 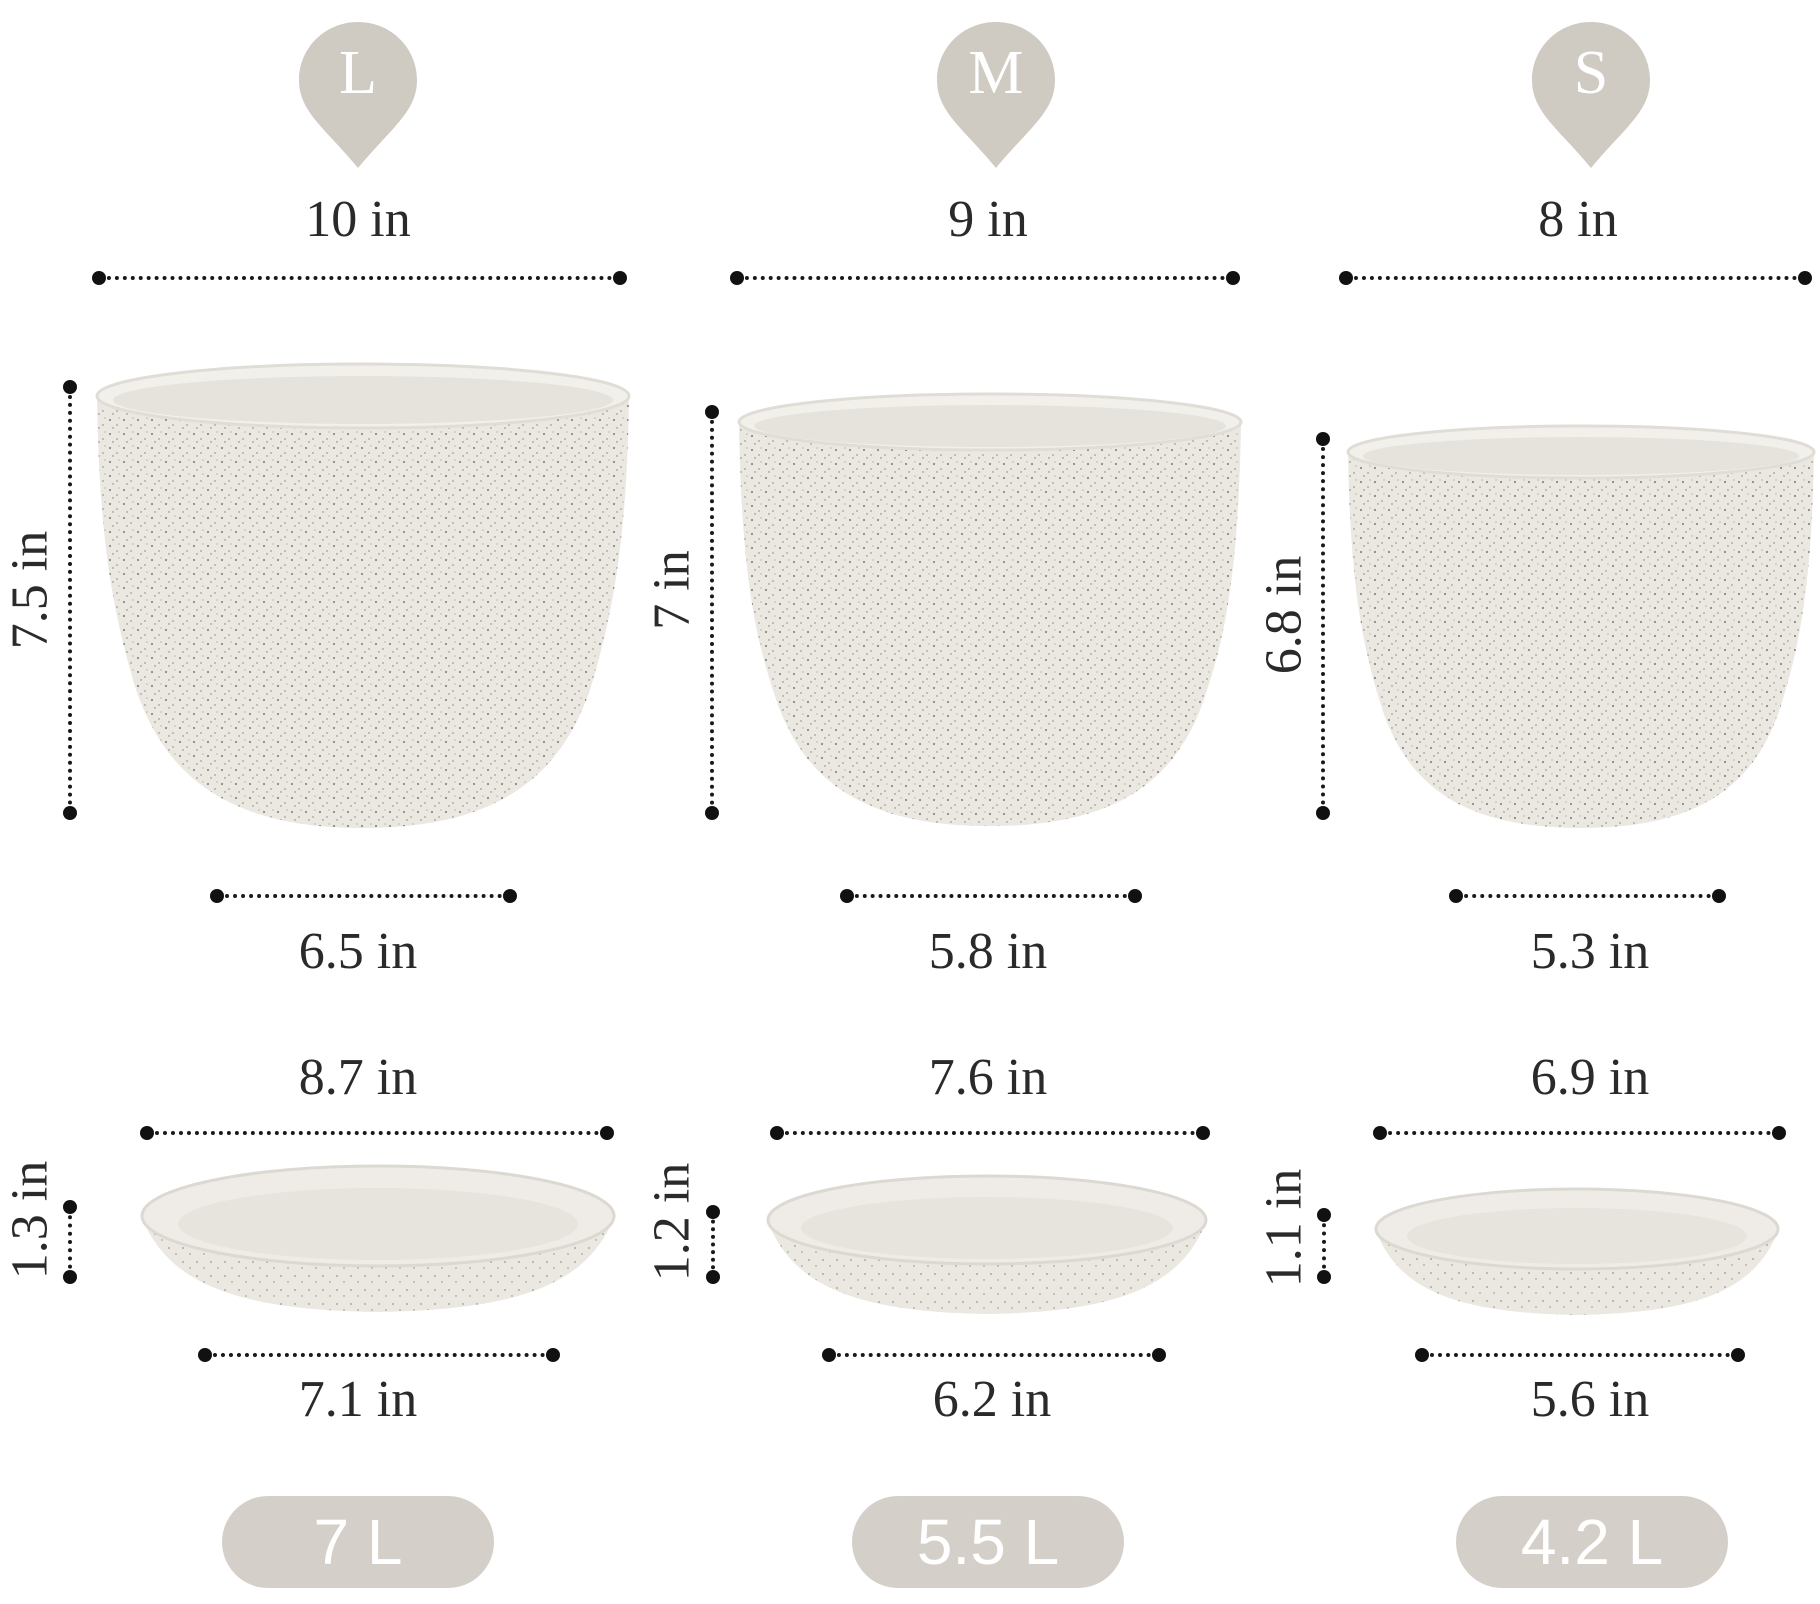 I want to click on top-width-label: 9 in, so click(x=988, y=219).